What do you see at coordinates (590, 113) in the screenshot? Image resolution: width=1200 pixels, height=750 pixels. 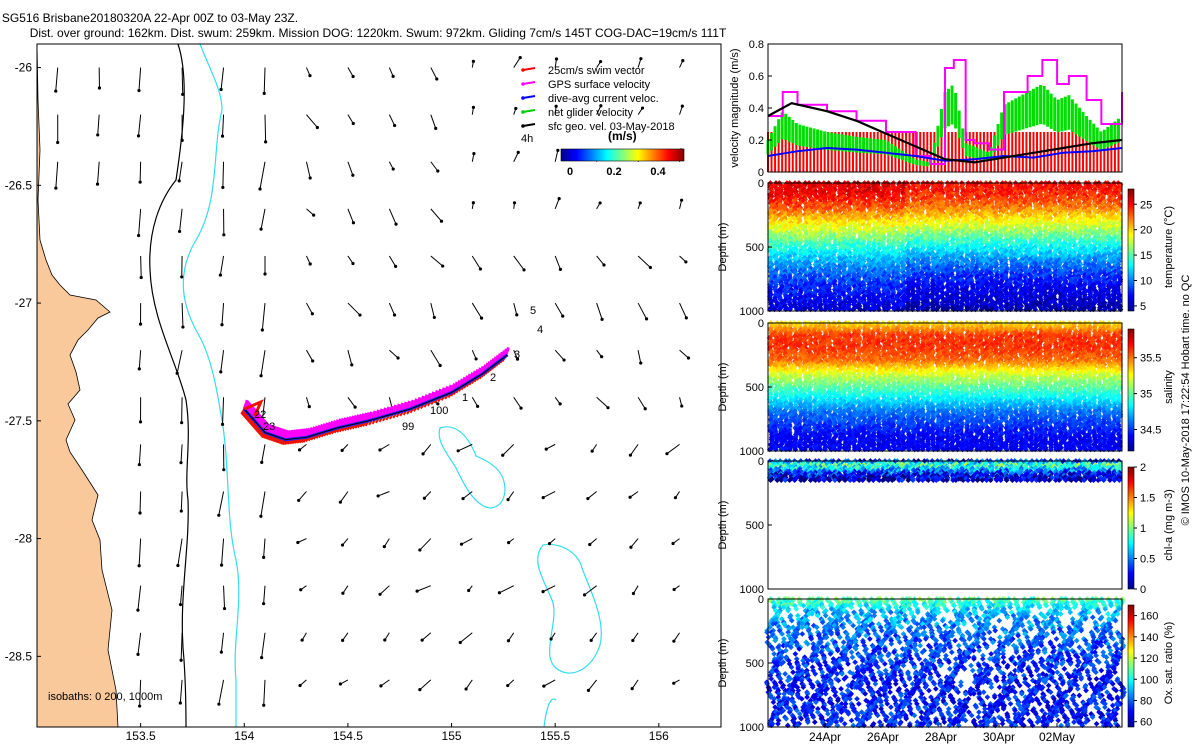 I see `legend-item-label: net glider velocity` at bounding box center [590, 113].